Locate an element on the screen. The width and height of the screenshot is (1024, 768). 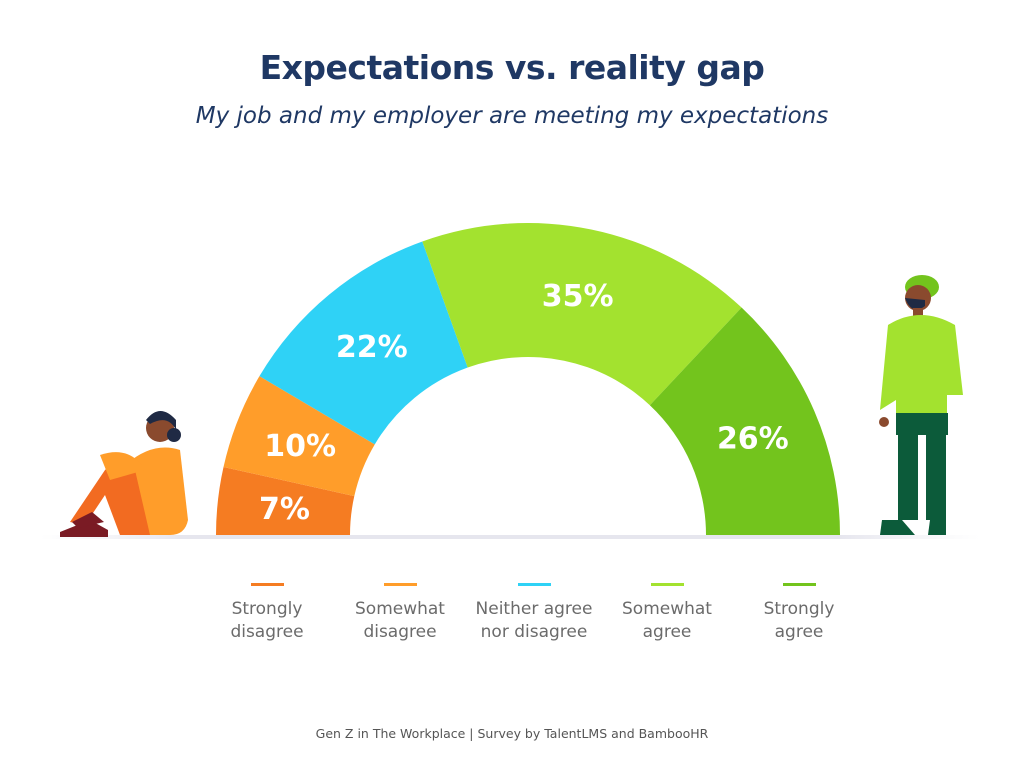
legend-item-neither: Neither agree nor disagree is located at coordinates (534, 613).